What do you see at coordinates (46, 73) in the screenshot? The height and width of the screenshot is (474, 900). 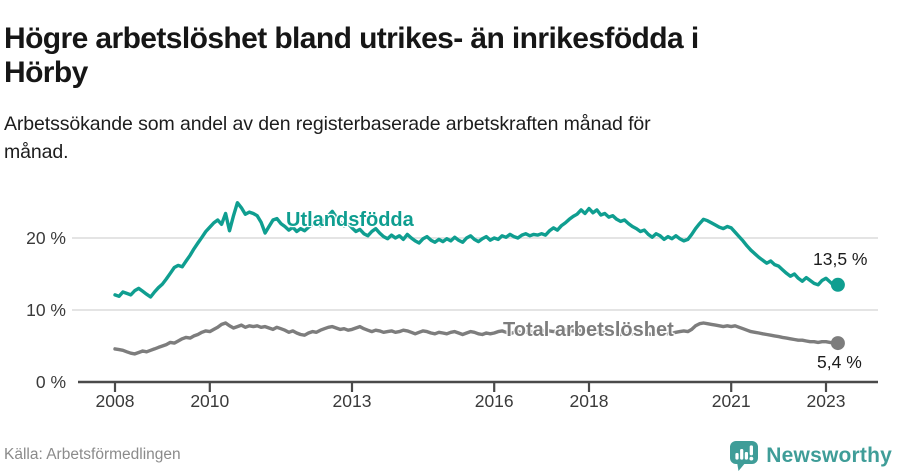 I see `page-title-line2: Hörby` at bounding box center [46, 73].